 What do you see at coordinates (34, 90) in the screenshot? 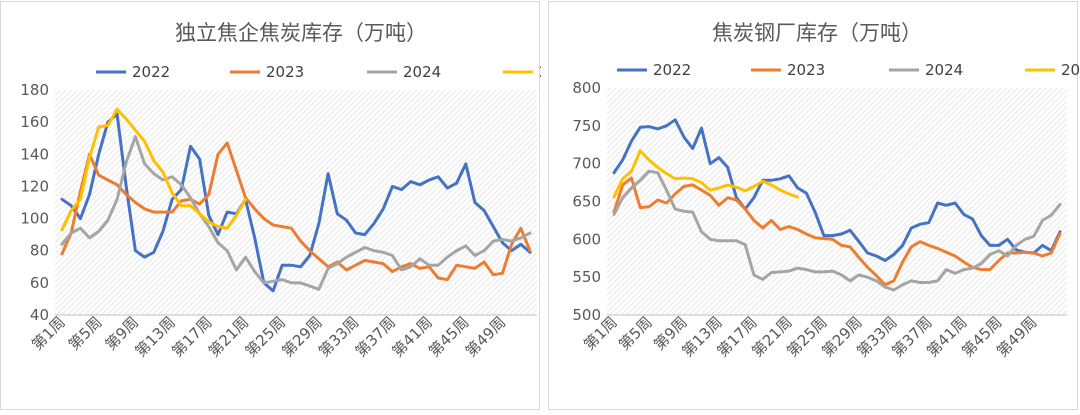
I see `y-tick-label: 180` at bounding box center [34, 90].